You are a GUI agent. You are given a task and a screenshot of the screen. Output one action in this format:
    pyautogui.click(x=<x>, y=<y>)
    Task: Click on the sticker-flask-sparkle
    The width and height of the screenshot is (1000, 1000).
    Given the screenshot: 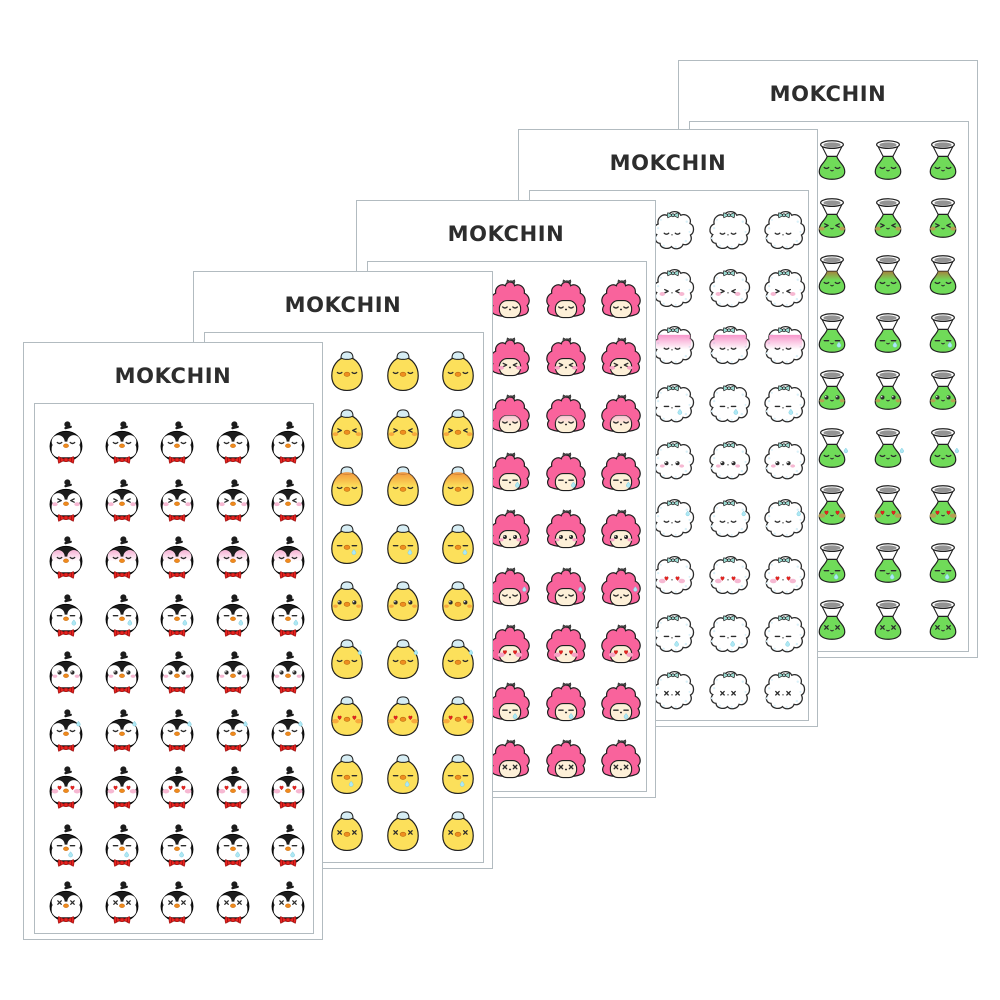 What is the action you would take?
    pyautogui.click(x=943, y=391)
    